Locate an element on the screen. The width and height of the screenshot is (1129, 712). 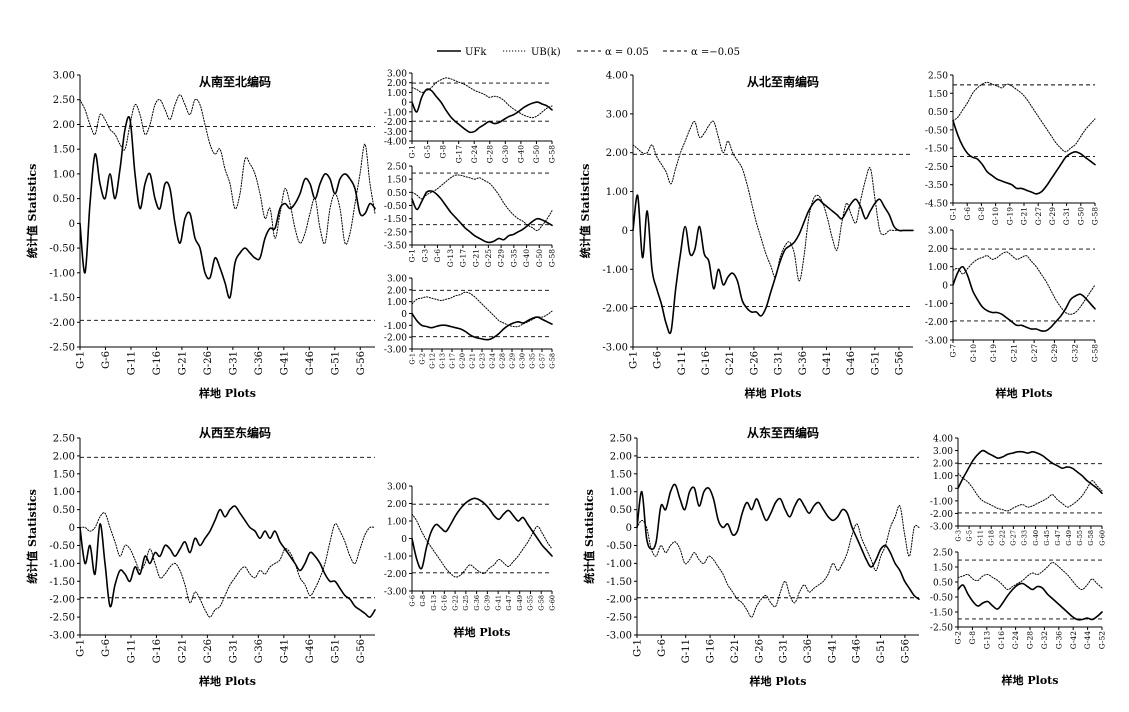
x-tick-label: G-60 is located at coordinates (1102, 538).